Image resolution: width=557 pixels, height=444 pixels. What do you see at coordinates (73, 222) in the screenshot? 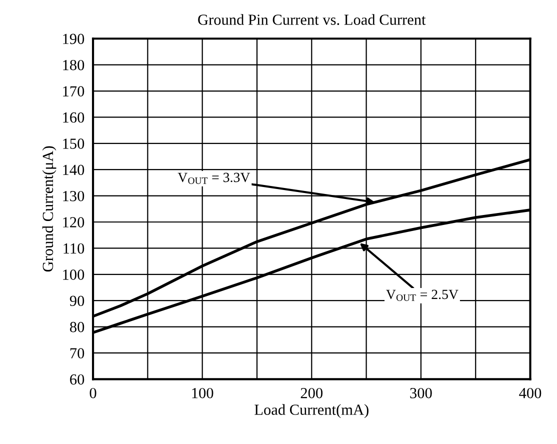
I see `y-tick-label: 120` at bounding box center [73, 222].